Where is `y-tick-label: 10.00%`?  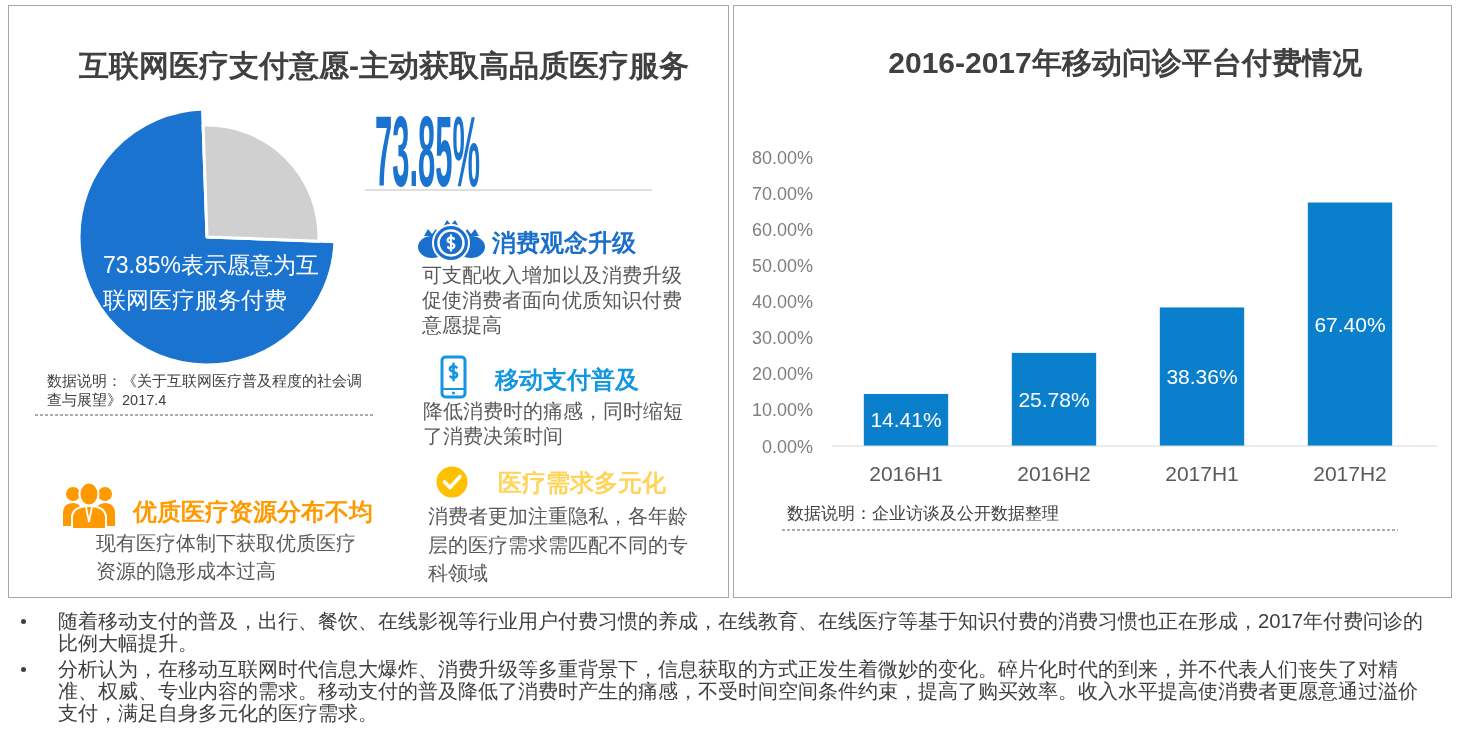
y-tick-label: 10.00% is located at coordinates (782, 410).